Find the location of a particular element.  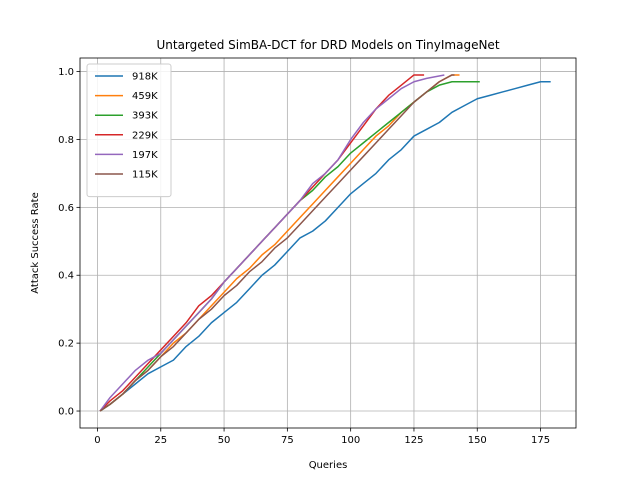

y-tick-label: 0.6 is located at coordinates (66, 208).